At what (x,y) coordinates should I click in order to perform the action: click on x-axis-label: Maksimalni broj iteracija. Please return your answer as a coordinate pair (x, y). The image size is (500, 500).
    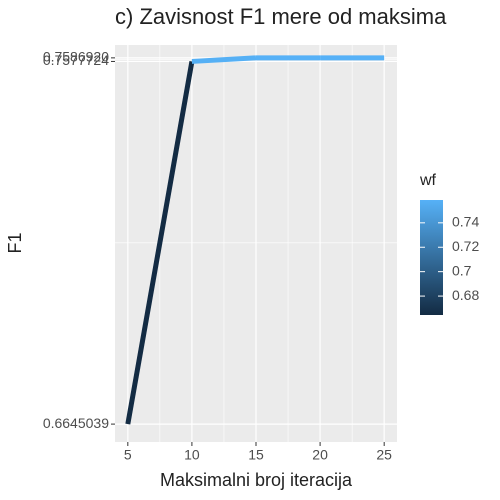
    Looking at the image, I should click on (256, 480).